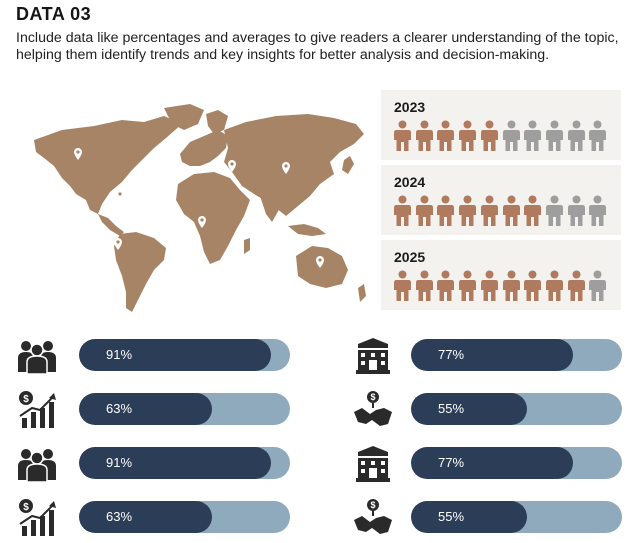  What do you see at coordinates (54, 14) in the screenshot?
I see `page-title: DATA 03` at bounding box center [54, 14].